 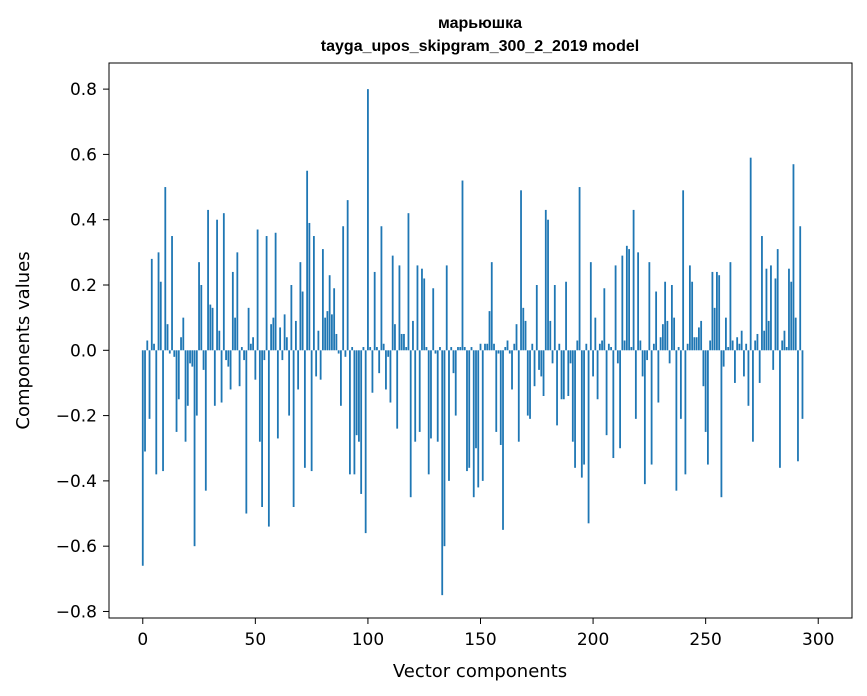 What do you see at coordinates (818, 640) in the screenshot?
I see `x-tick-label: 300` at bounding box center [818, 640].